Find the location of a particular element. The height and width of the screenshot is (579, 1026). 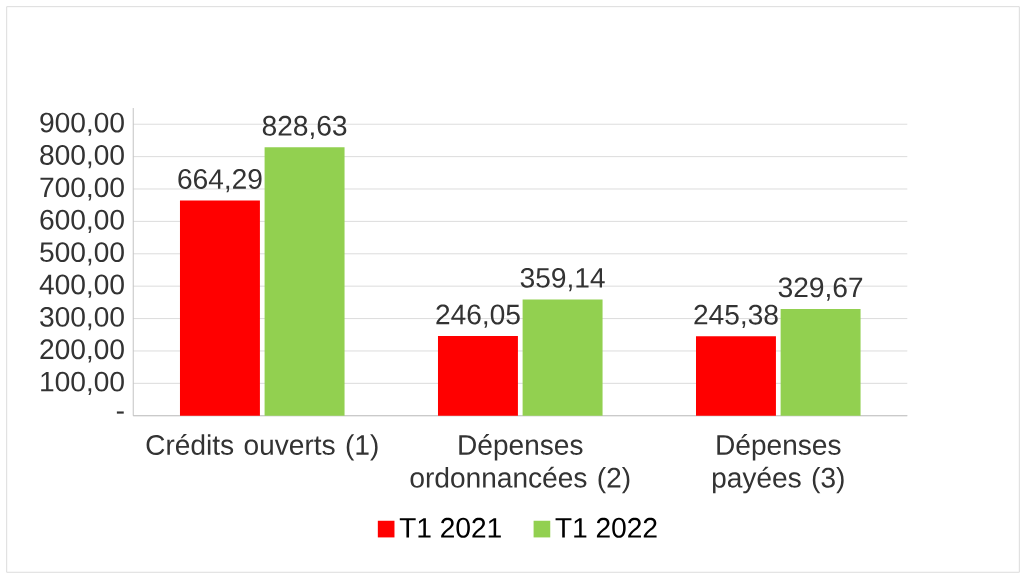

data-label: 664,29 is located at coordinates (220, 181).